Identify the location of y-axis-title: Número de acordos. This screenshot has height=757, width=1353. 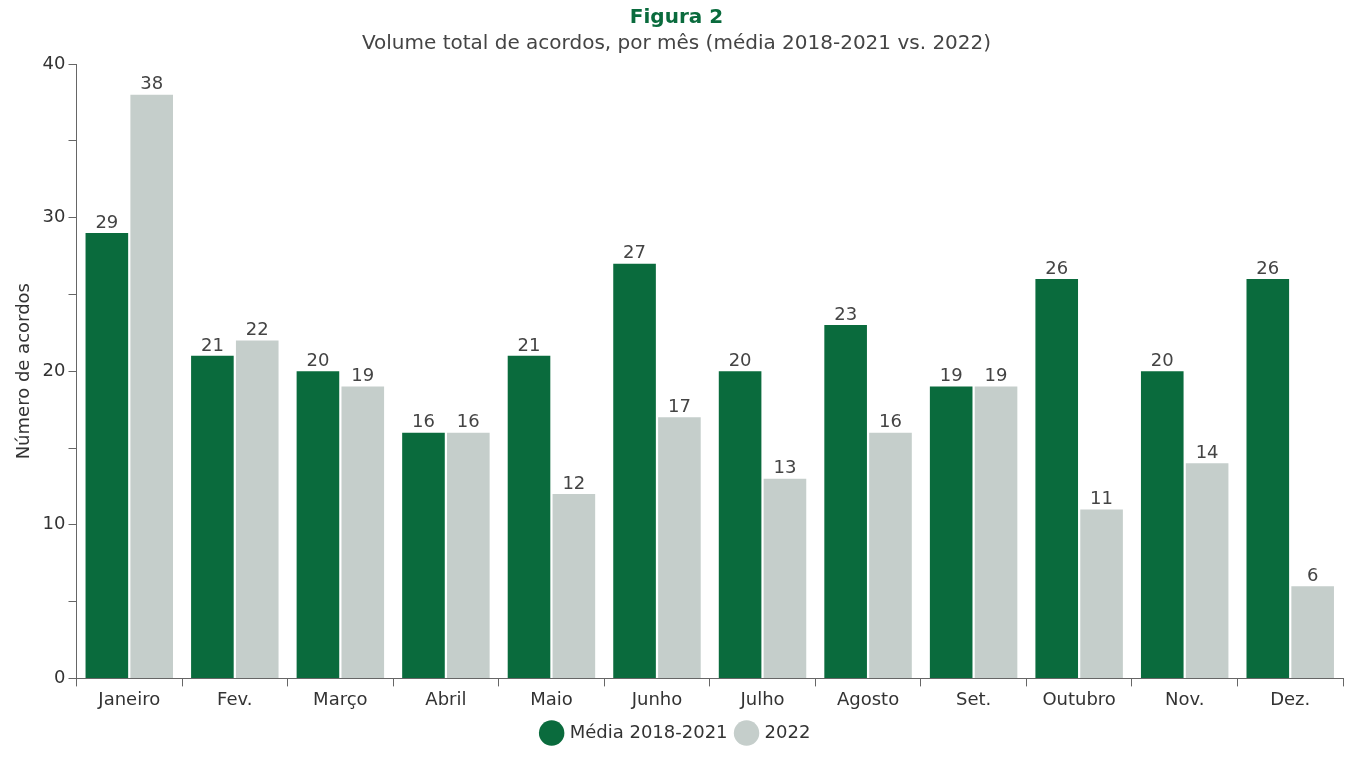
(23, 371).